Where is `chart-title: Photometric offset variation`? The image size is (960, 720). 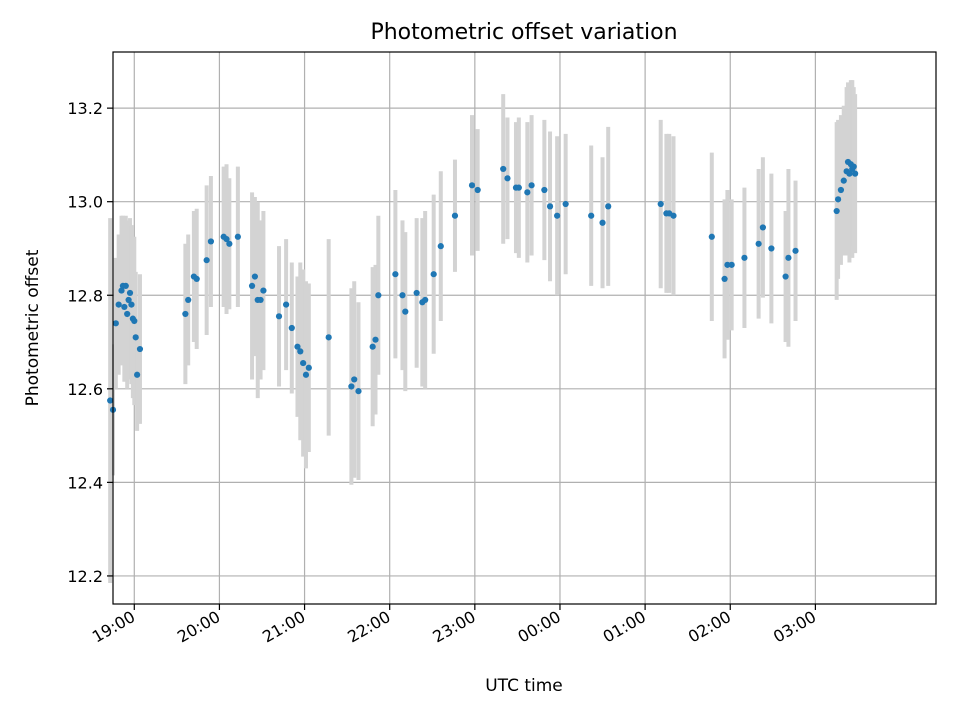
chart-title: Photometric offset variation is located at coordinates (523, 32).